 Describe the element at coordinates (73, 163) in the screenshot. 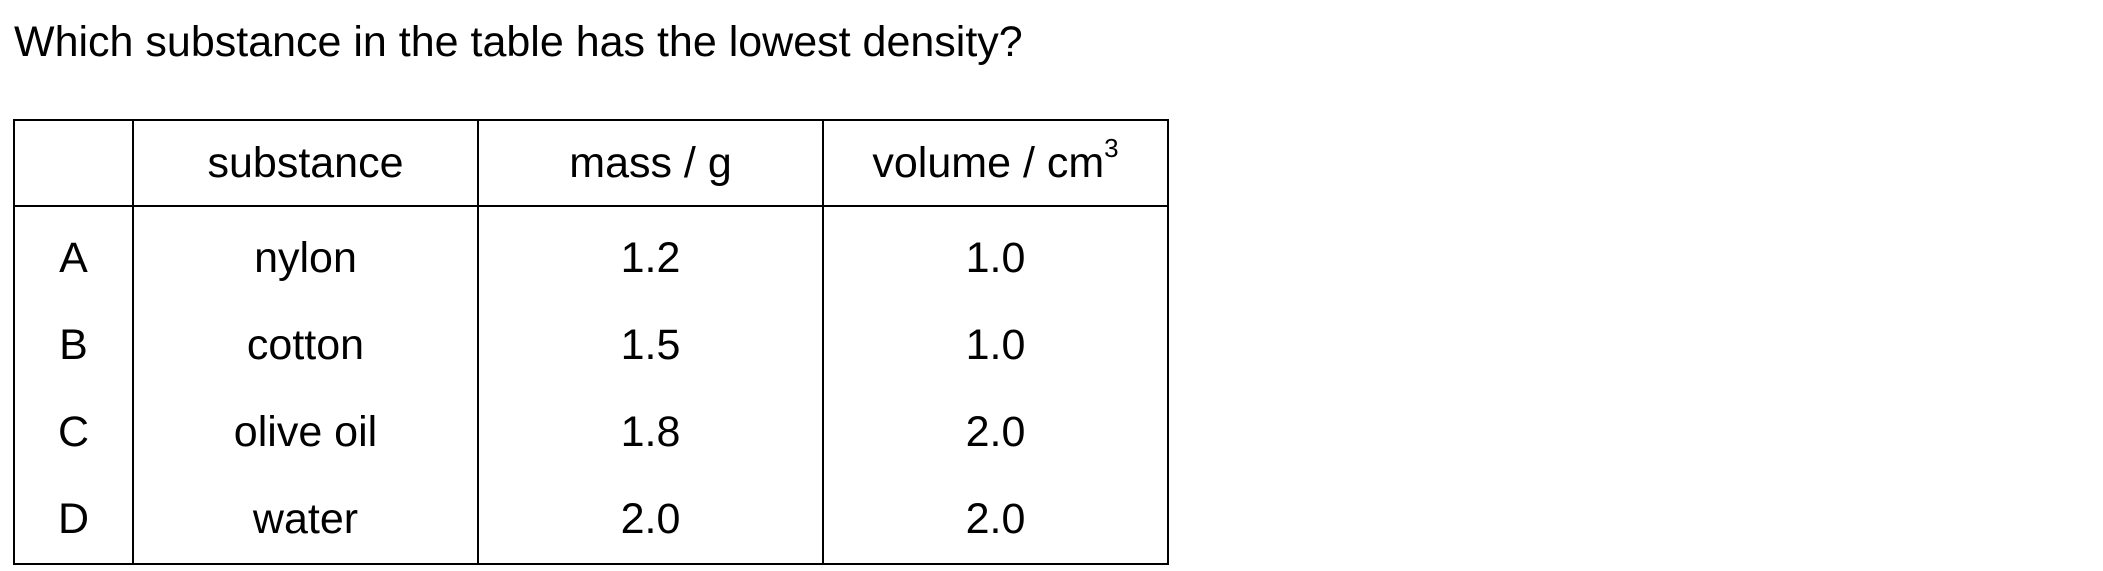

I see `header-letter` at that location.